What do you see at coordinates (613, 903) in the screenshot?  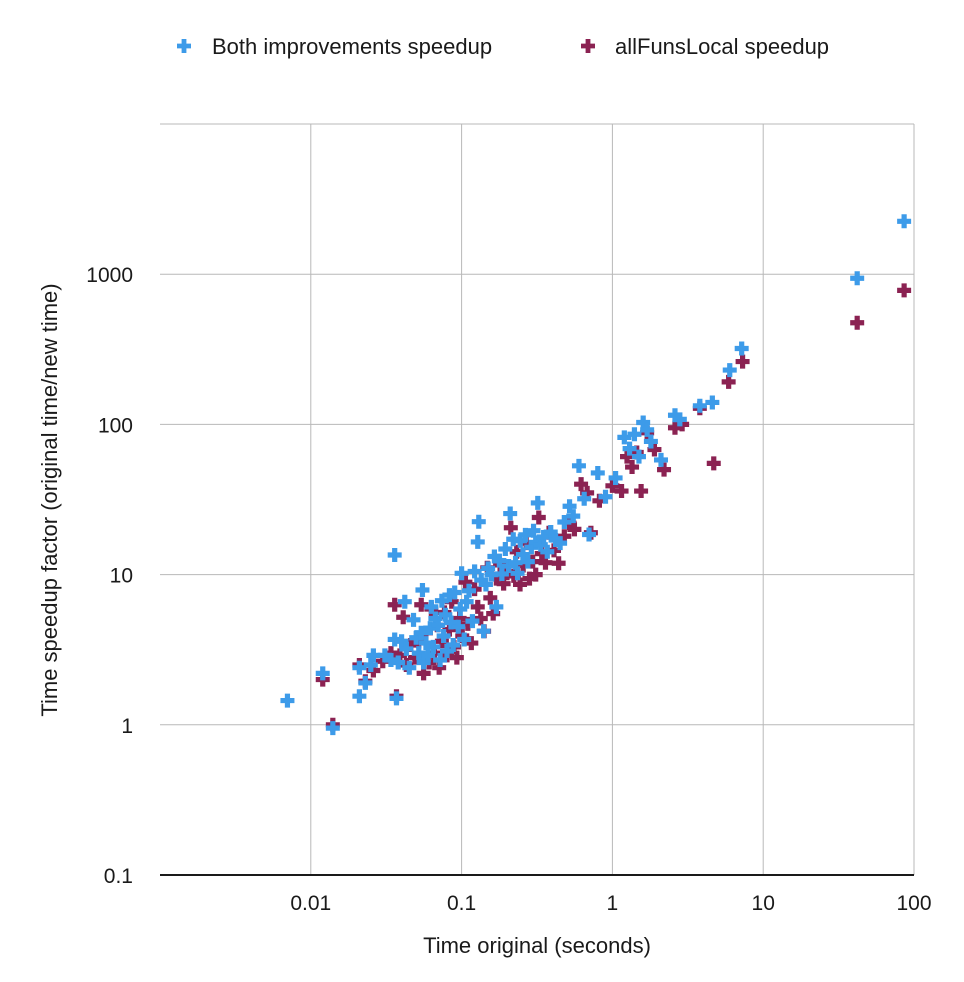 I see `x-tick-label: 1` at bounding box center [613, 903].